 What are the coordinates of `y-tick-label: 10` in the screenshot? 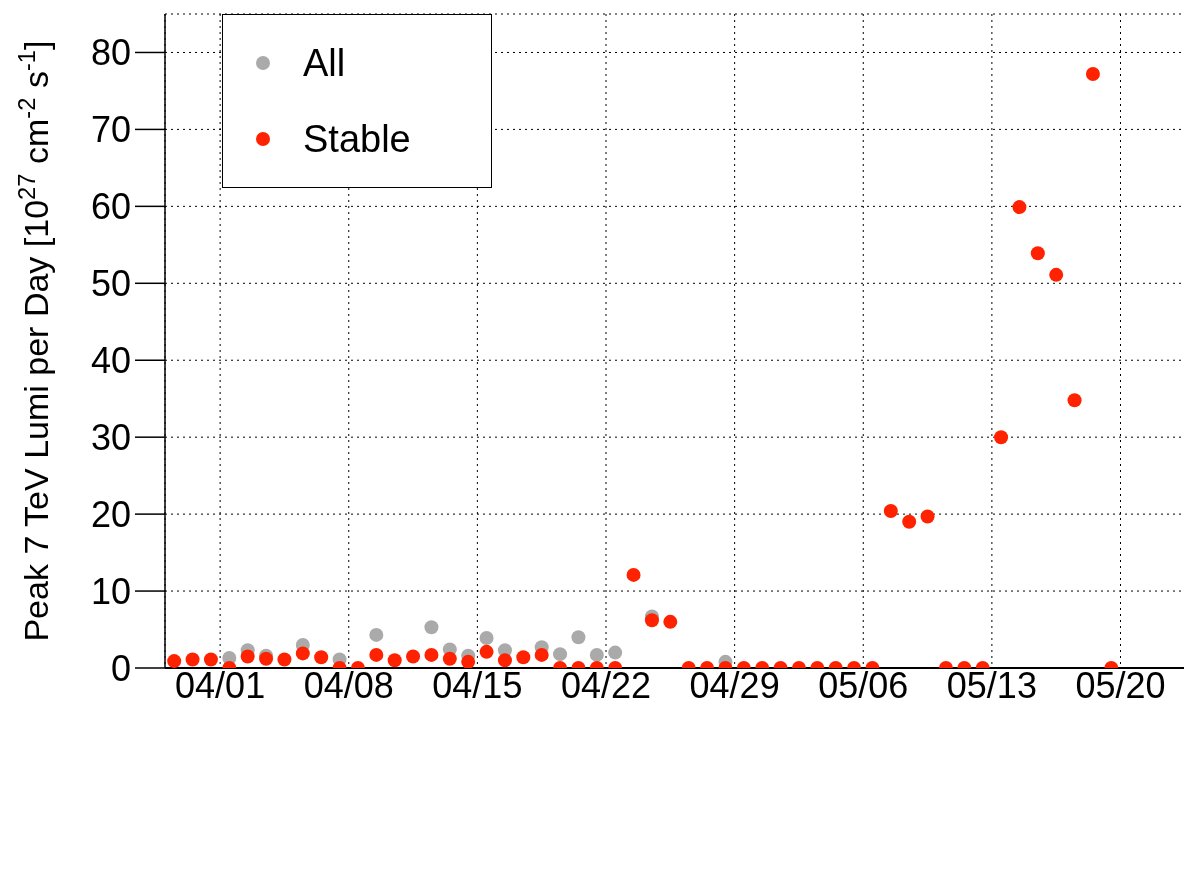 It's located at (110, 591).